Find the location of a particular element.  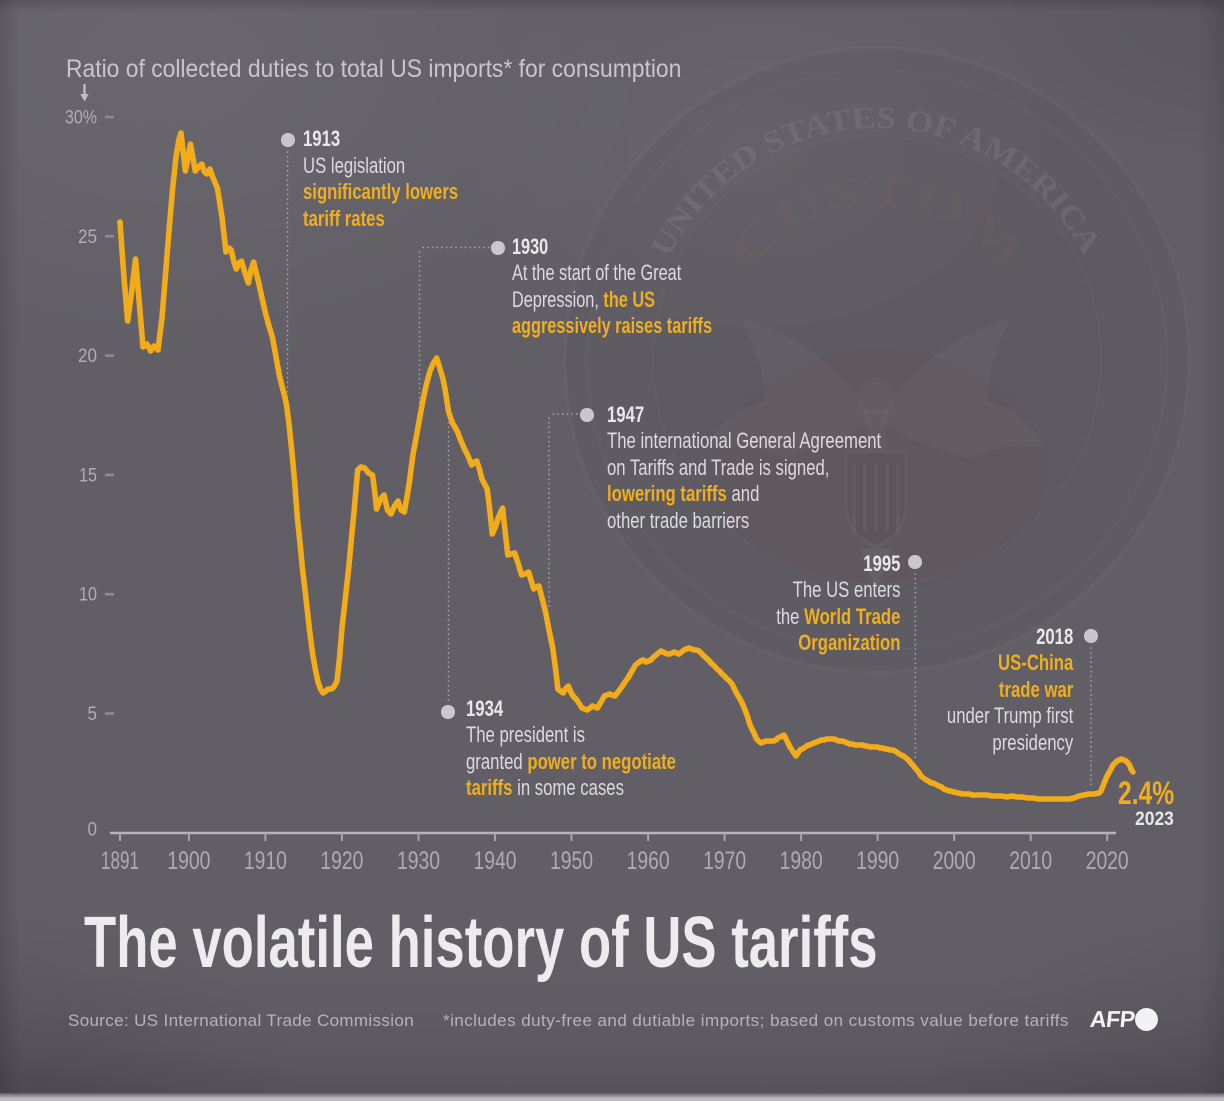

svg-text: 25 is located at coordinates (87, 237).